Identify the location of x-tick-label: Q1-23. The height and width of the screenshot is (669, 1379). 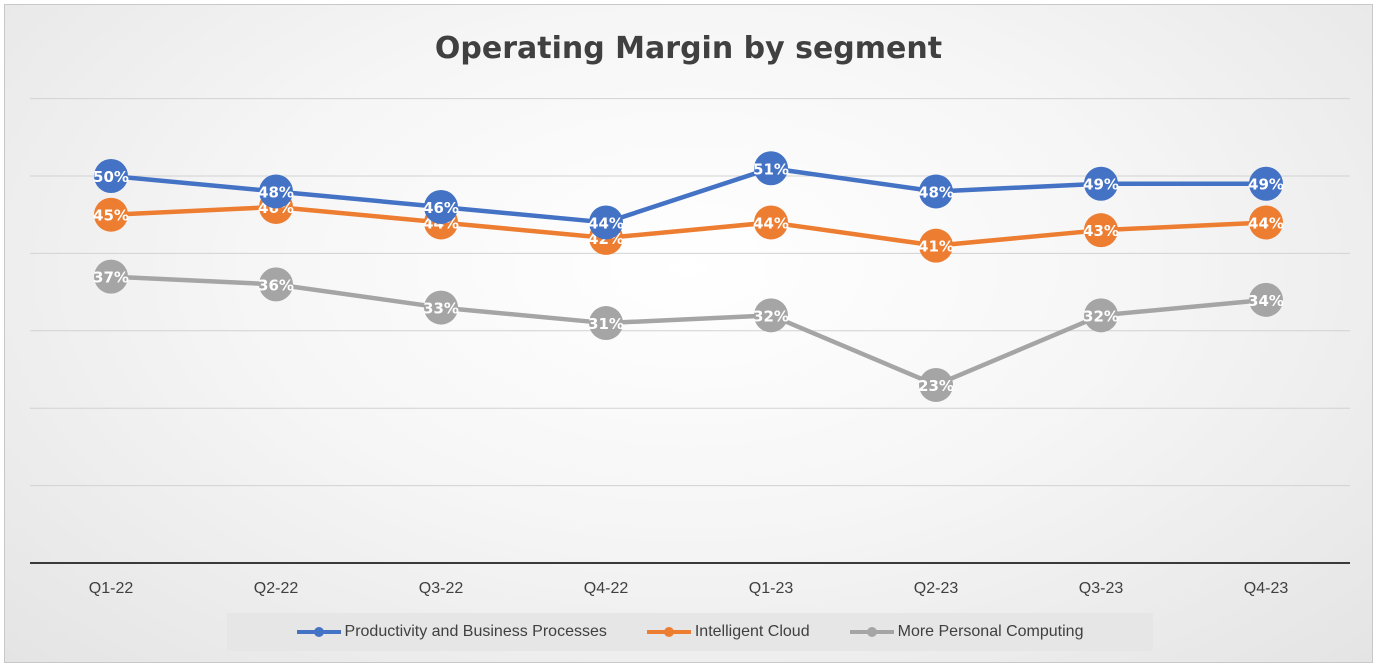
(771, 588).